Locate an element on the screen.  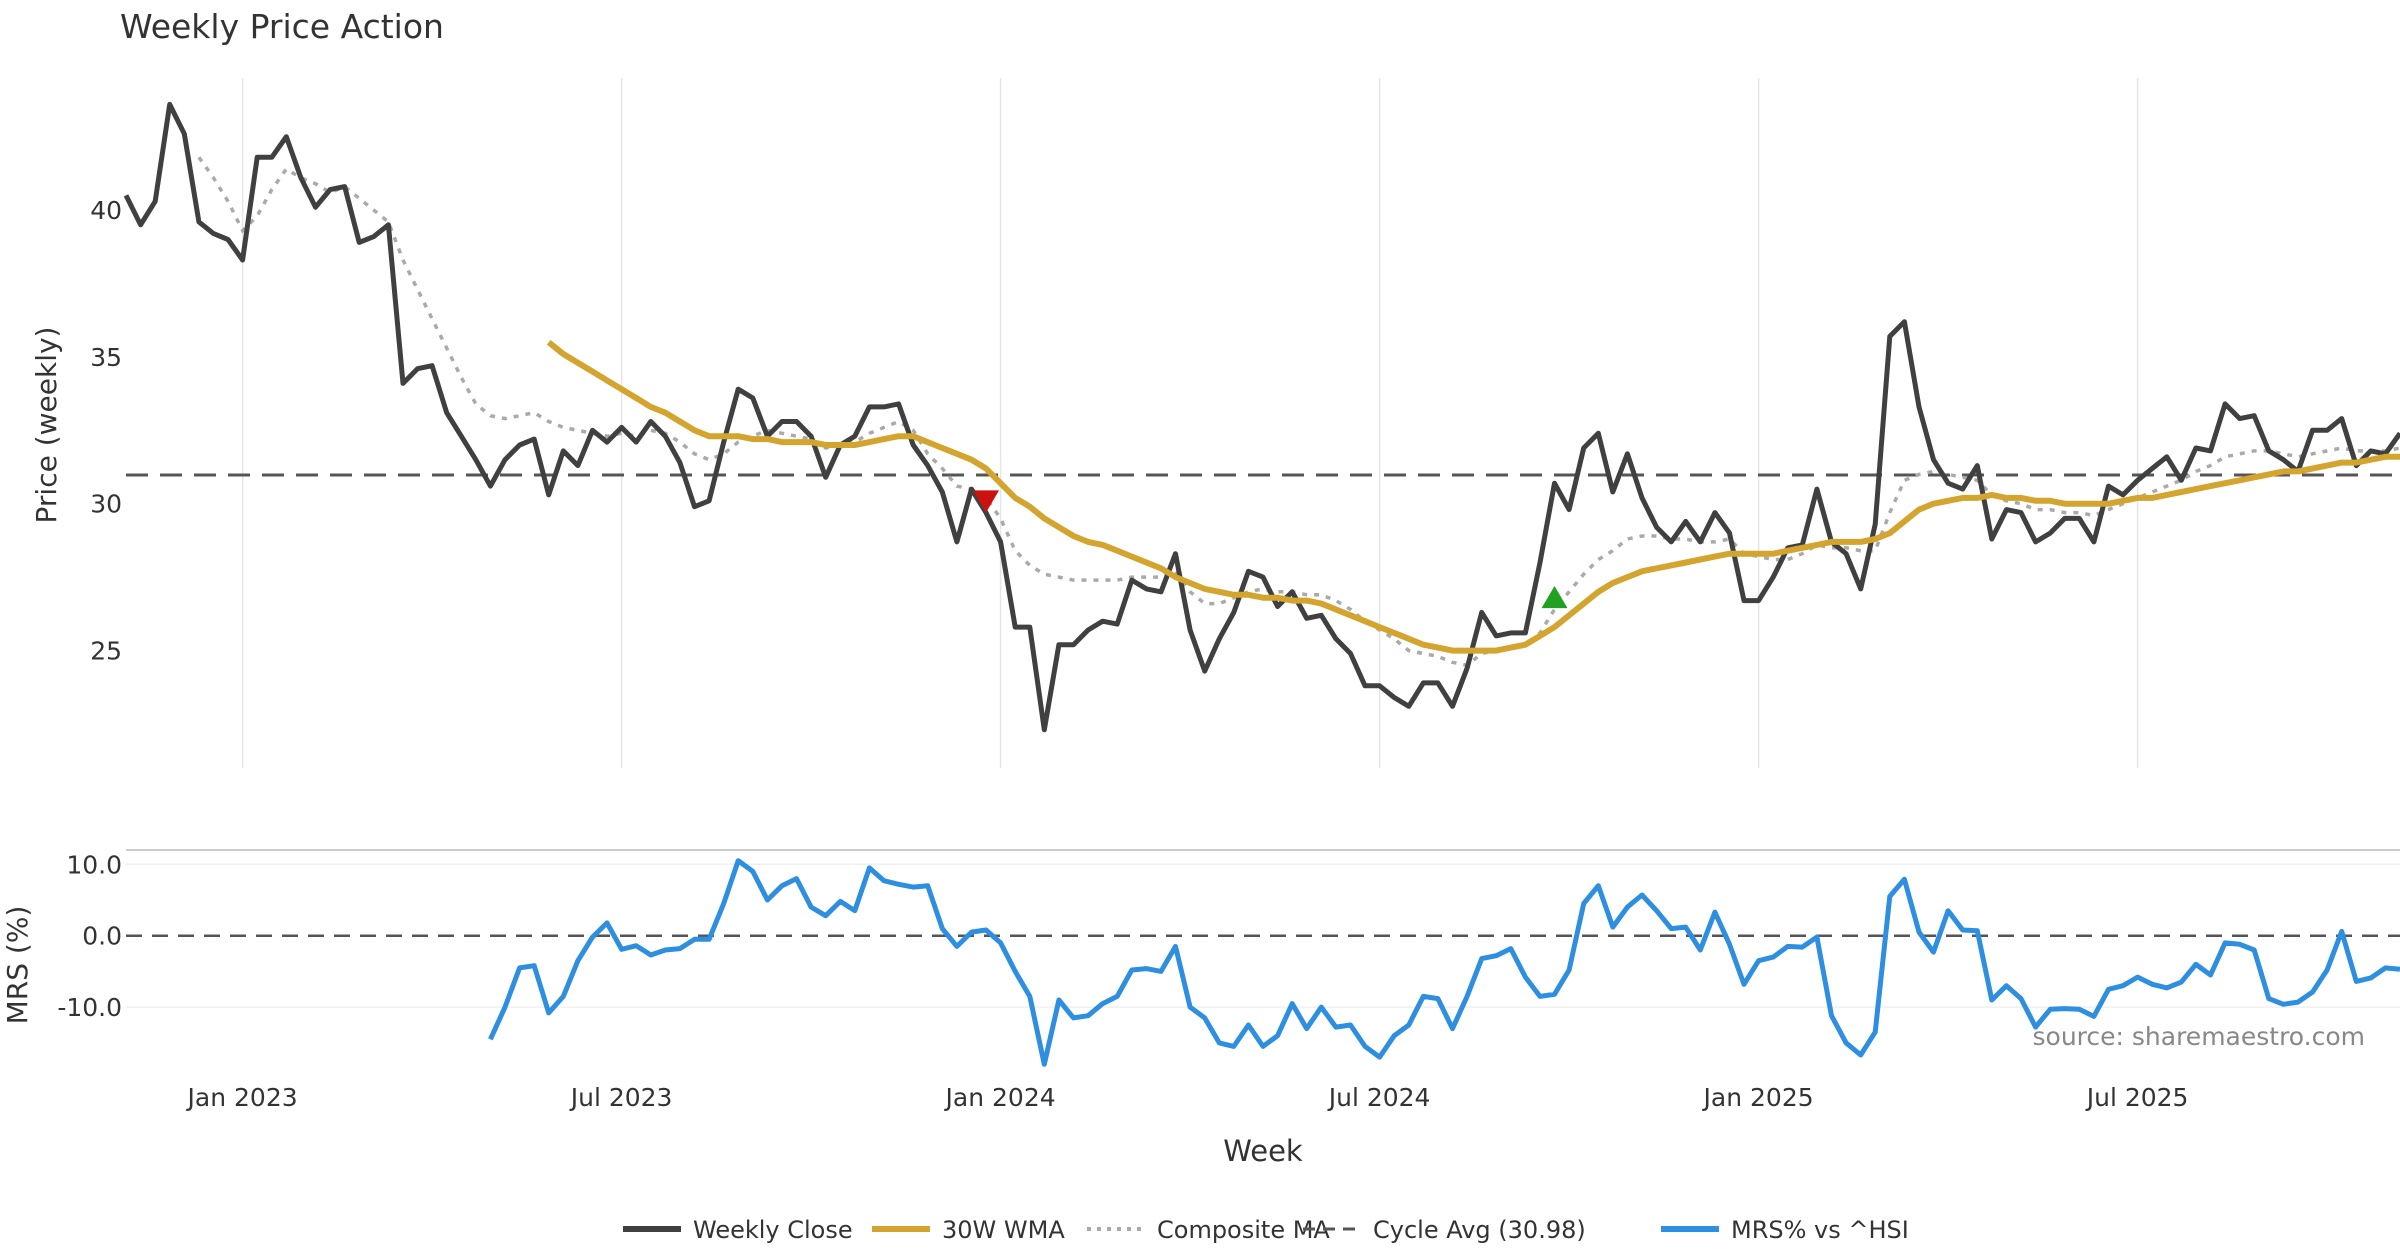
x-axis-label: Week is located at coordinates (1263, 1151).